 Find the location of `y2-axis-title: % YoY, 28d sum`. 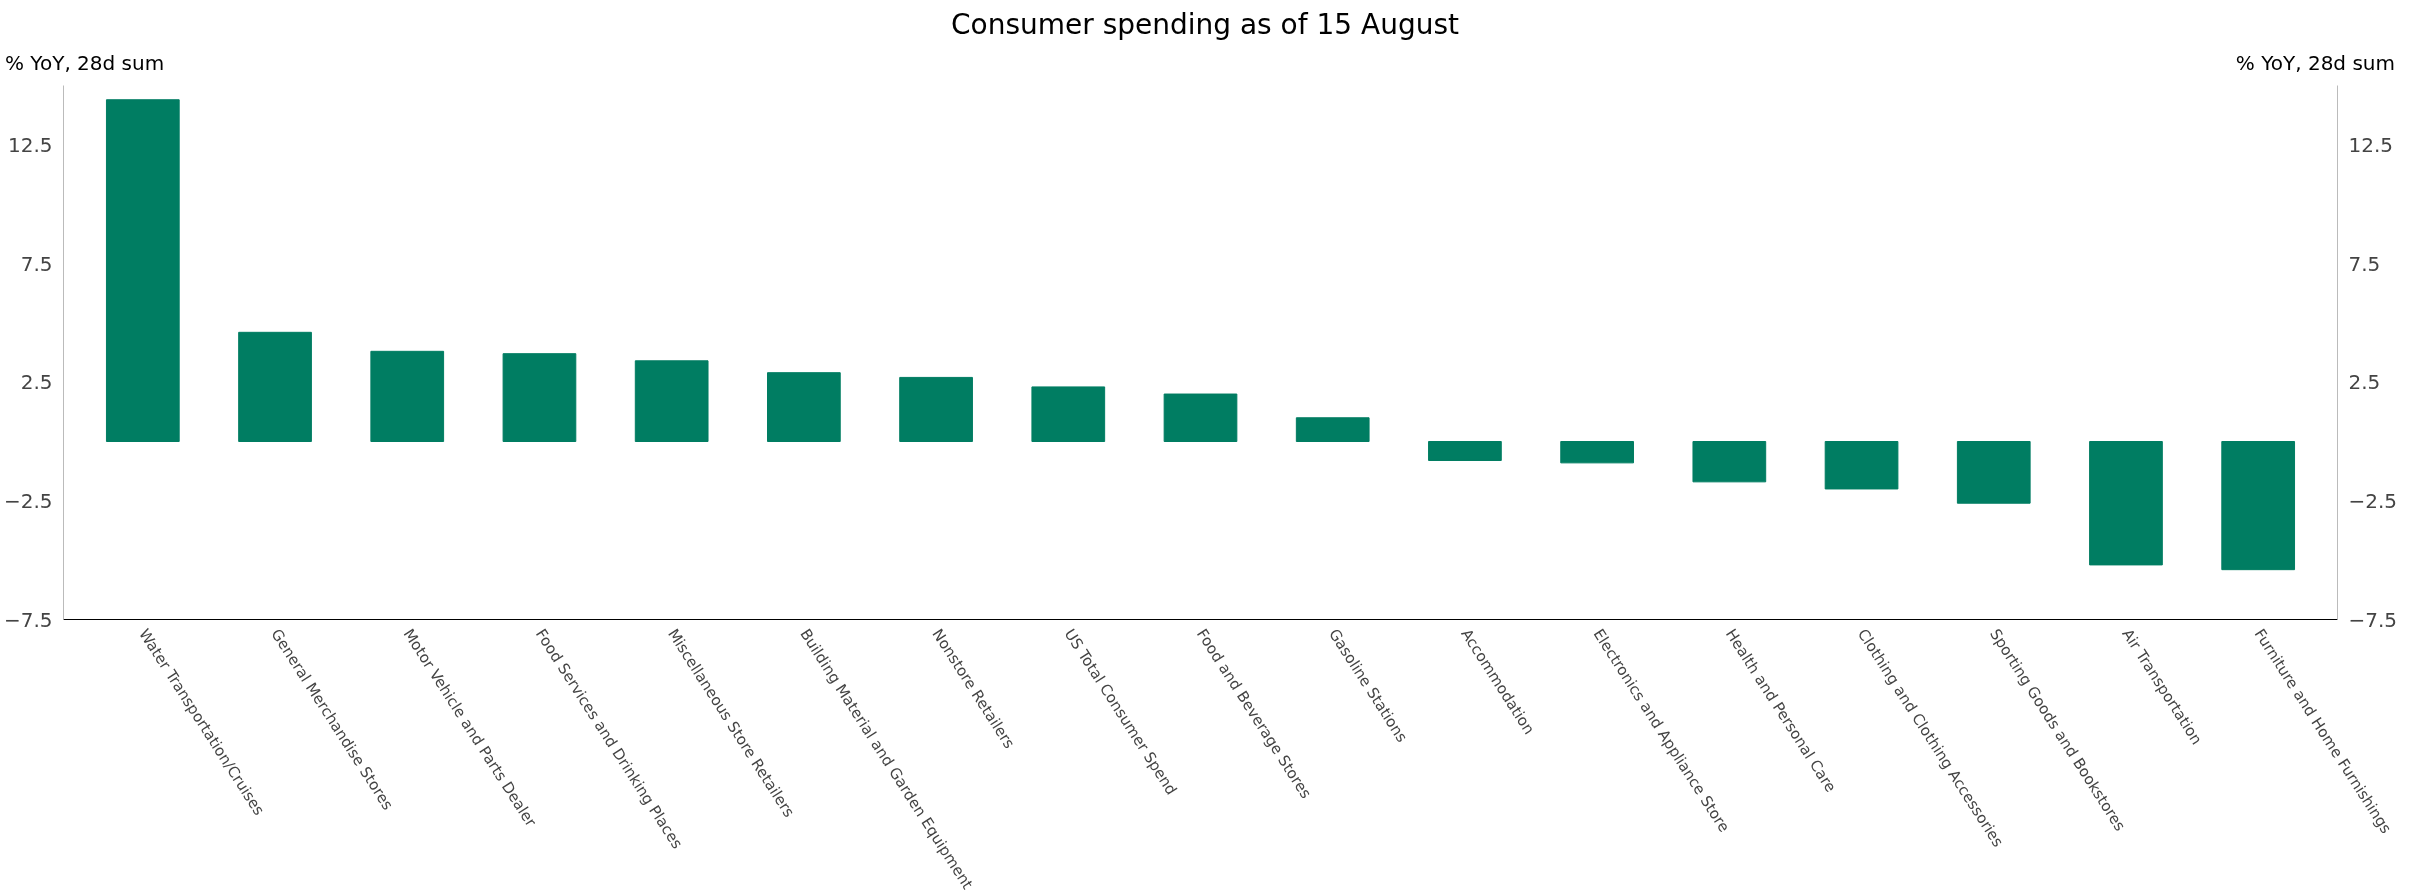

y2-axis-title: % YoY, 28d sum is located at coordinates (2315, 63).